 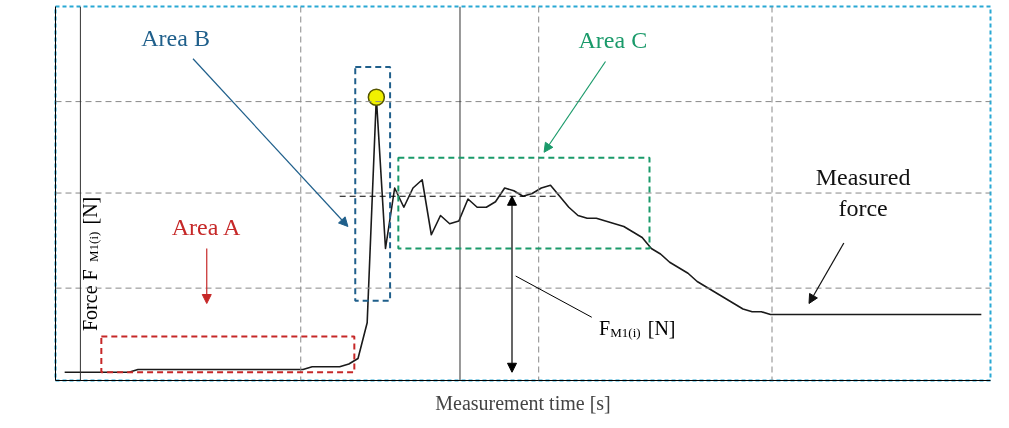 What do you see at coordinates (523, 402) in the screenshot?
I see `x-axis-title: Measurement time [s]` at bounding box center [523, 402].